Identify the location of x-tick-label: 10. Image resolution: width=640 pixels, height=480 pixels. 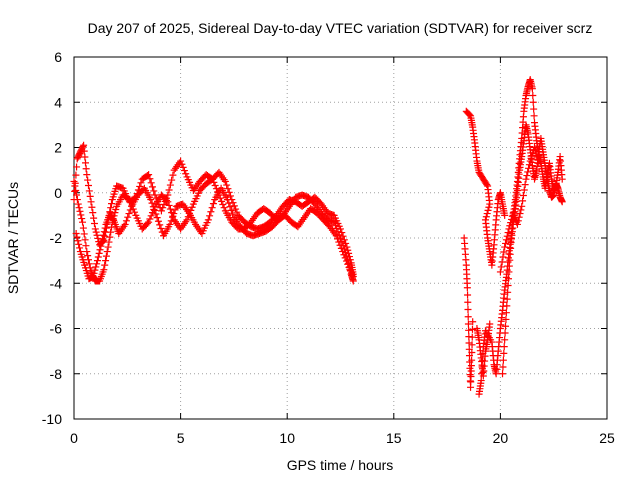
(287, 438).